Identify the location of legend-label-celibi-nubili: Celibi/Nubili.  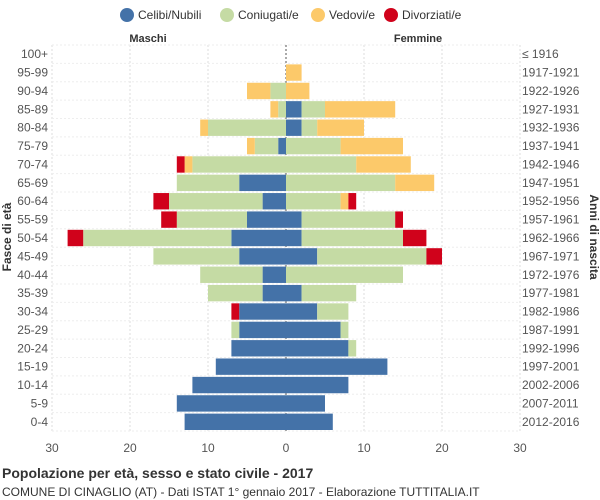
(169, 15).